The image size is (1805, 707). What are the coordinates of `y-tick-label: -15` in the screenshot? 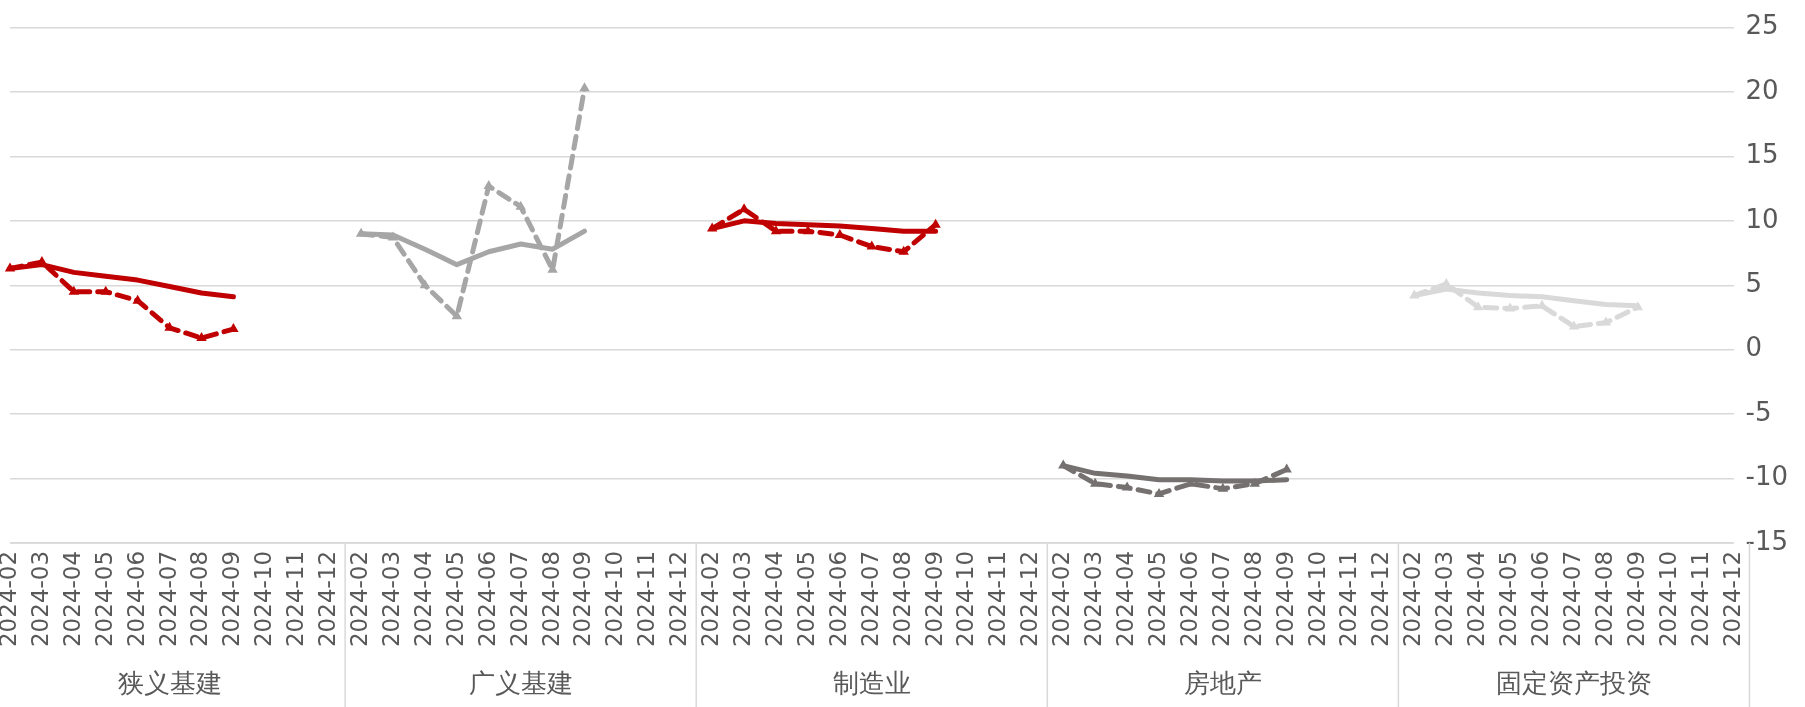 It's located at (1766, 540).